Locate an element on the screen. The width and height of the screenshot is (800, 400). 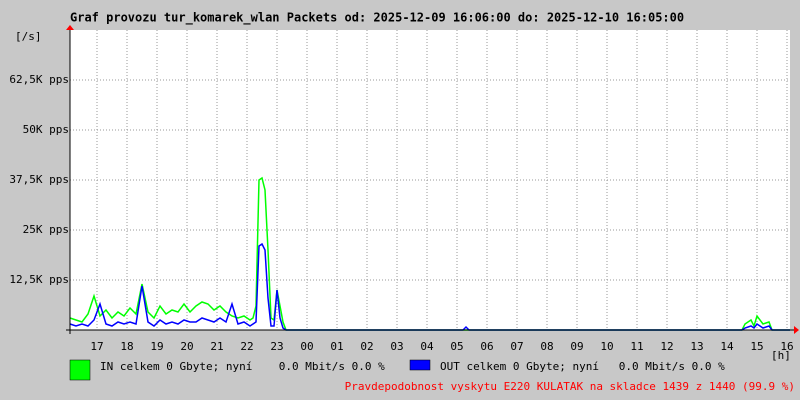
x-tick-label: 18 is located at coordinates (126, 346).